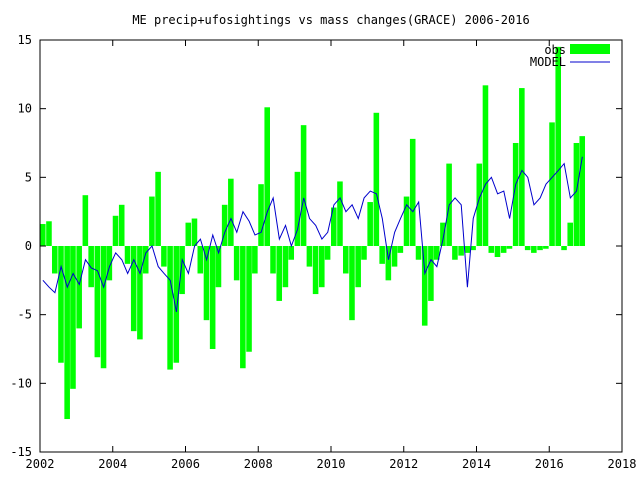  What do you see at coordinates (25, 315) in the screenshot?
I see `y-tick-label: -5` at bounding box center [25, 315].